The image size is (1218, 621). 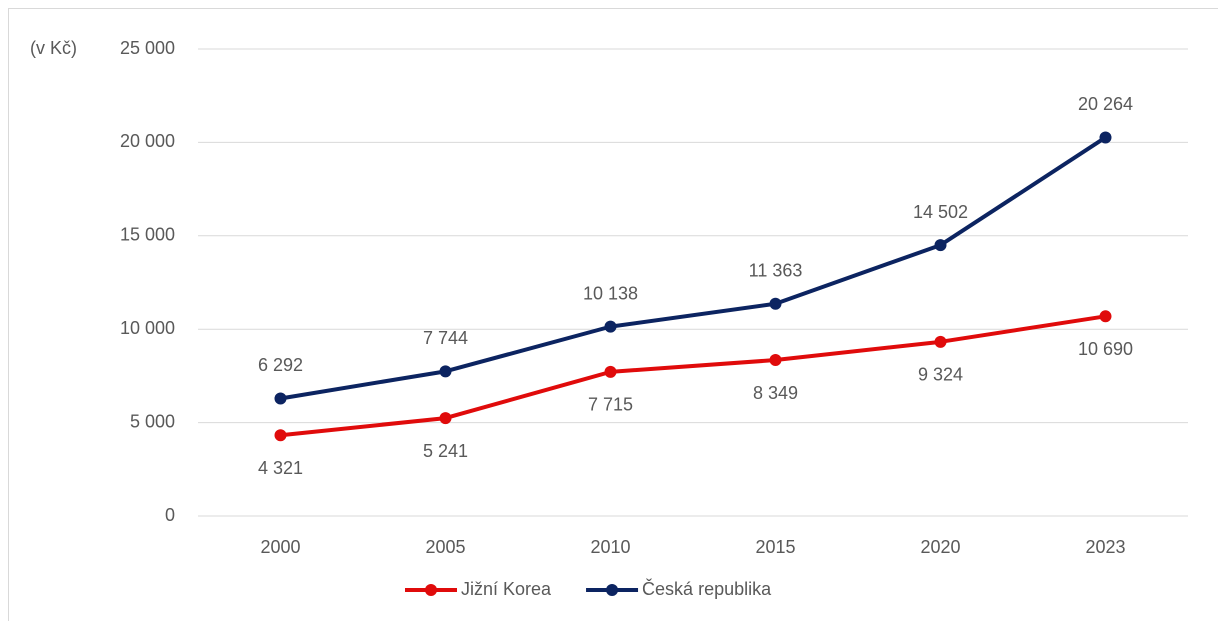 What do you see at coordinates (610, 405) in the screenshot?
I see `data-label: 7 715` at bounding box center [610, 405].